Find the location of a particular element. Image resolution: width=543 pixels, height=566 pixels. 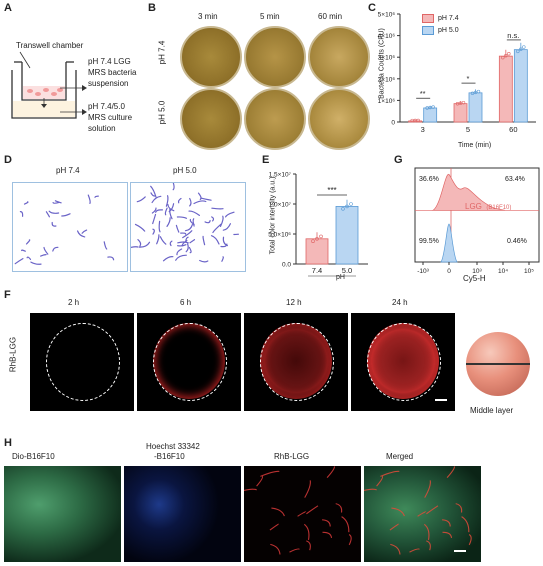

chart-c-sig-label: * is located at coordinates (468, 78).